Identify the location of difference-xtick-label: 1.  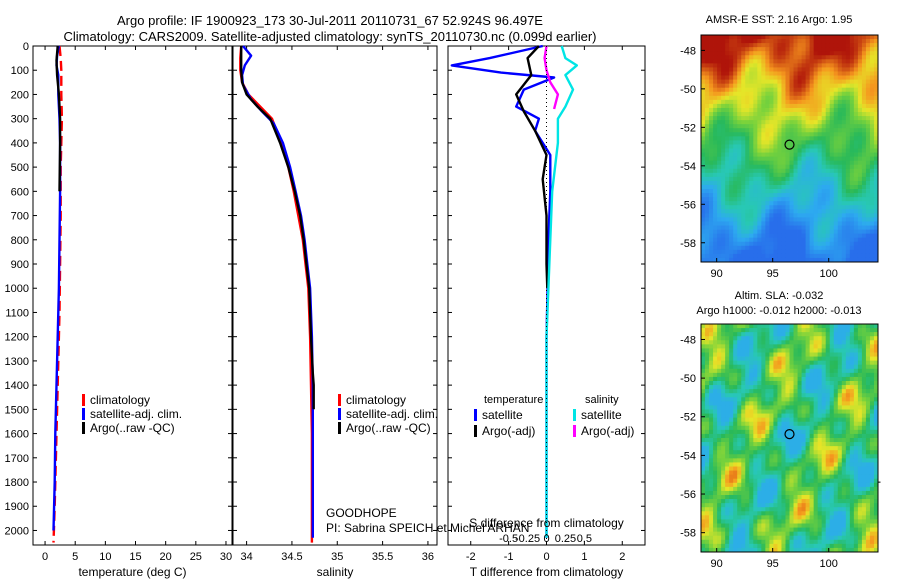
(584, 557).